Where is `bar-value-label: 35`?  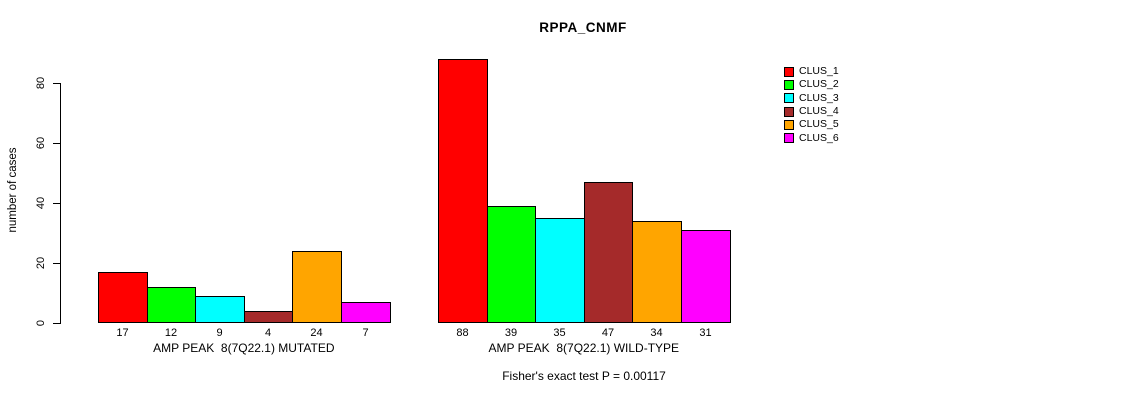
bar-value-label: 35 is located at coordinates (559, 333).